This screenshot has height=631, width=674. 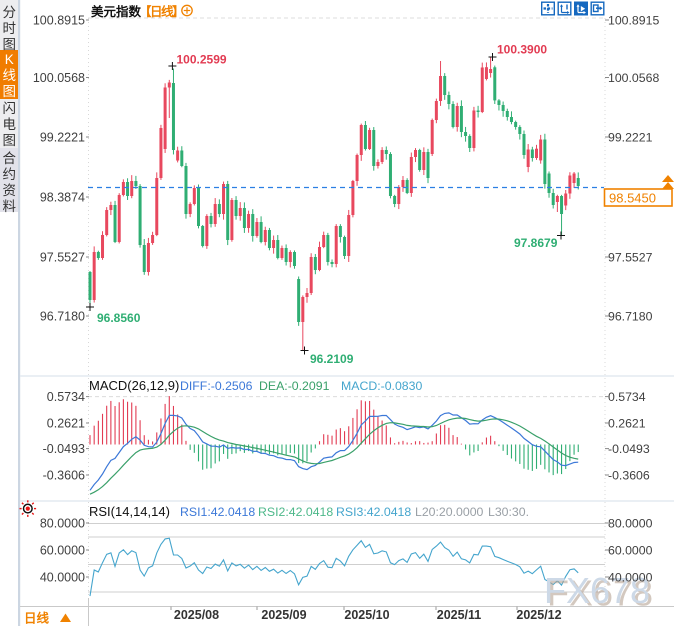 I want to click on svg-text: 2025/09, so click(x=283, y=615).